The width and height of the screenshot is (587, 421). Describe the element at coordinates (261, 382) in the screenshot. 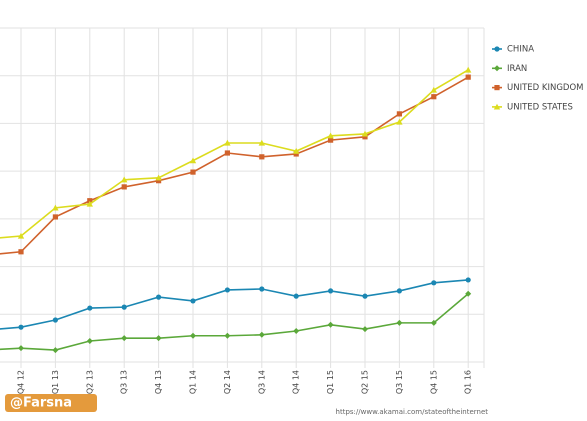

I see `x-tick-label: Q3 14` at that location.